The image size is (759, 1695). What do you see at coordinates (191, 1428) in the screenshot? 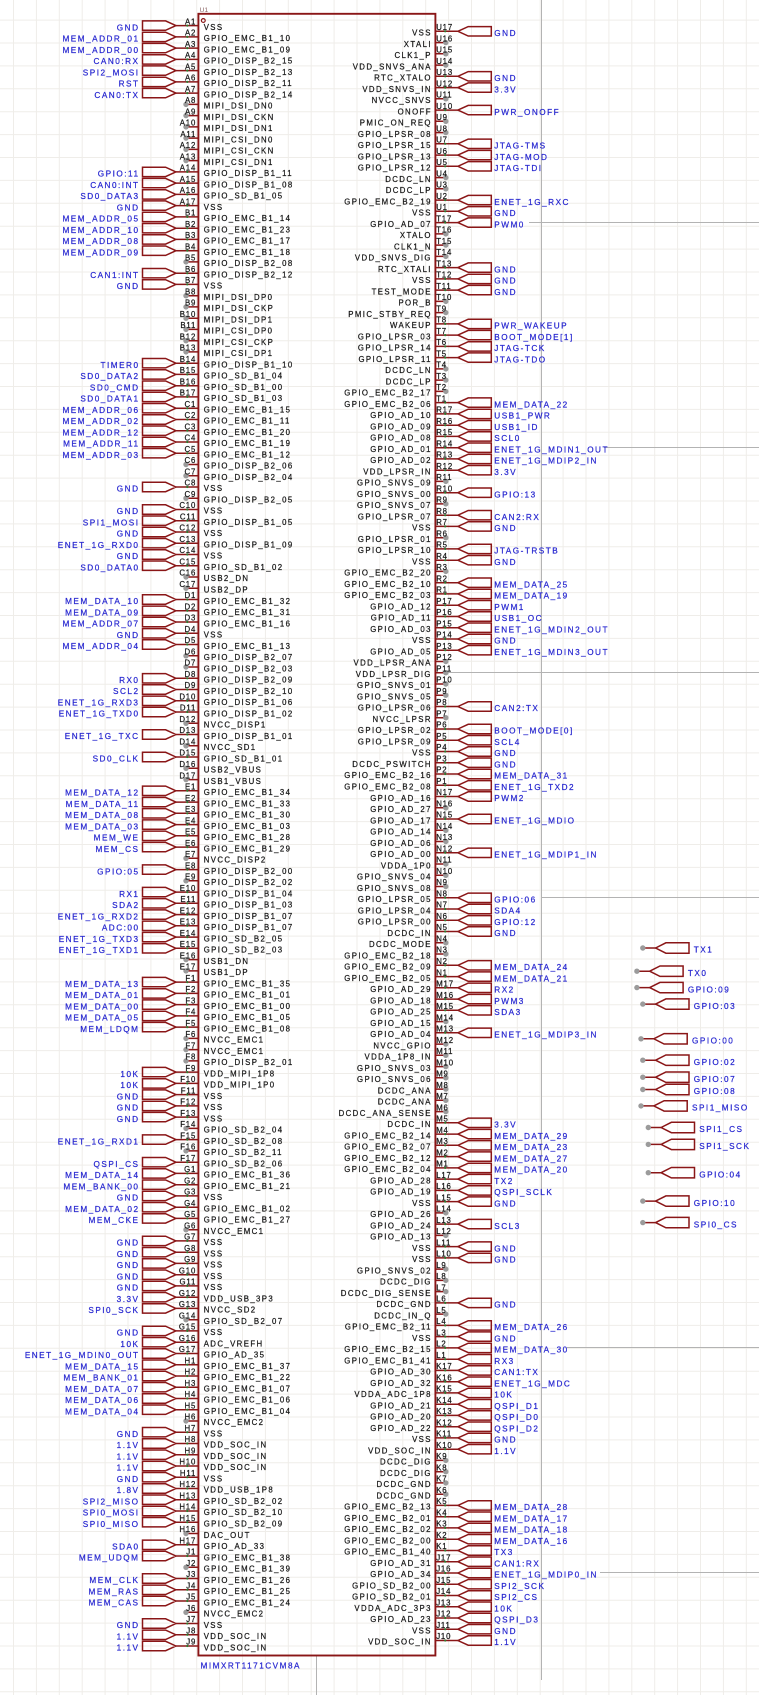
I see `svg-text: H7` at bounding box center [191, 1428].